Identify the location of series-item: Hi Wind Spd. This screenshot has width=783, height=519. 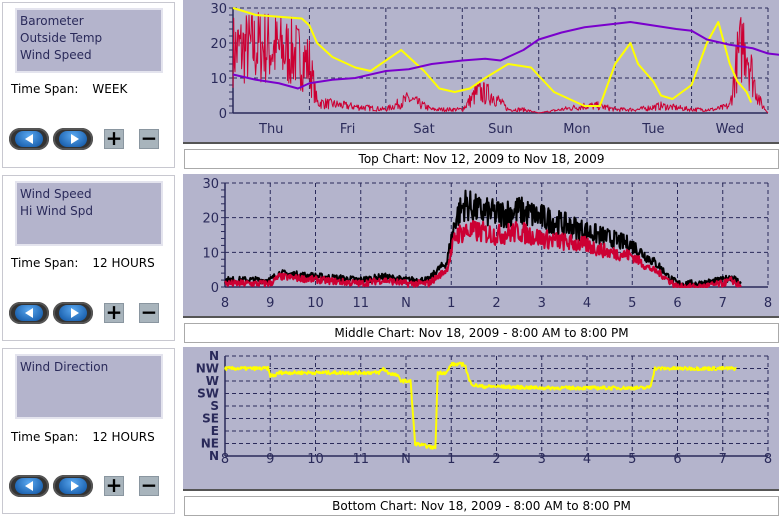
(56, 211).